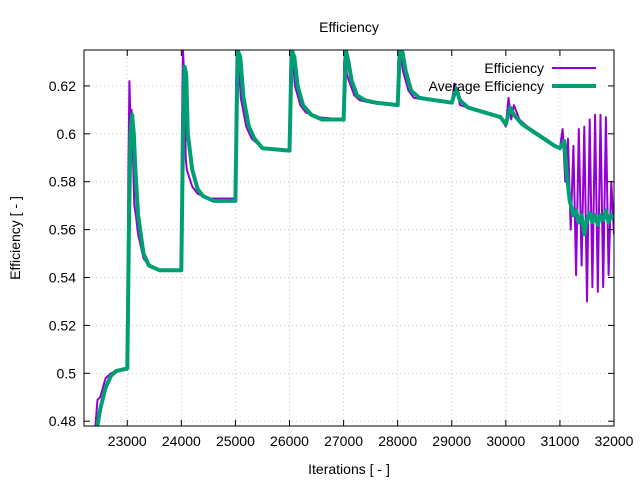  Describe the element at coordinates (397, 441) in the screenshot. I see `x-tick-label: 28000` at that location.